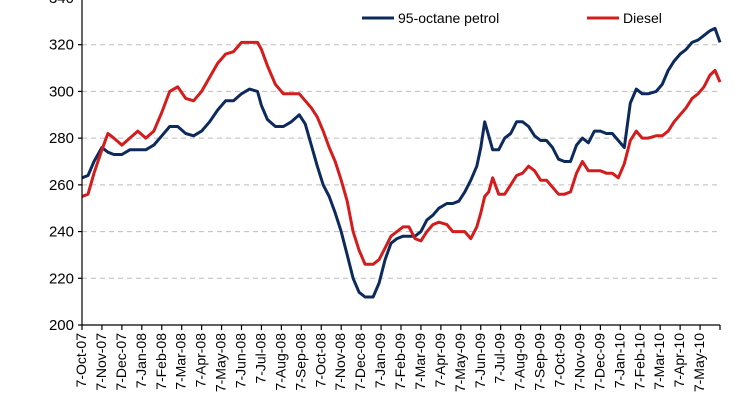 Image resolution: width=750 pixels, height=420 pixels. Describe the element at coordinates (448, 18) in the screenshot. I see `legend-label-petrol: 95-octane petrol` at that location.